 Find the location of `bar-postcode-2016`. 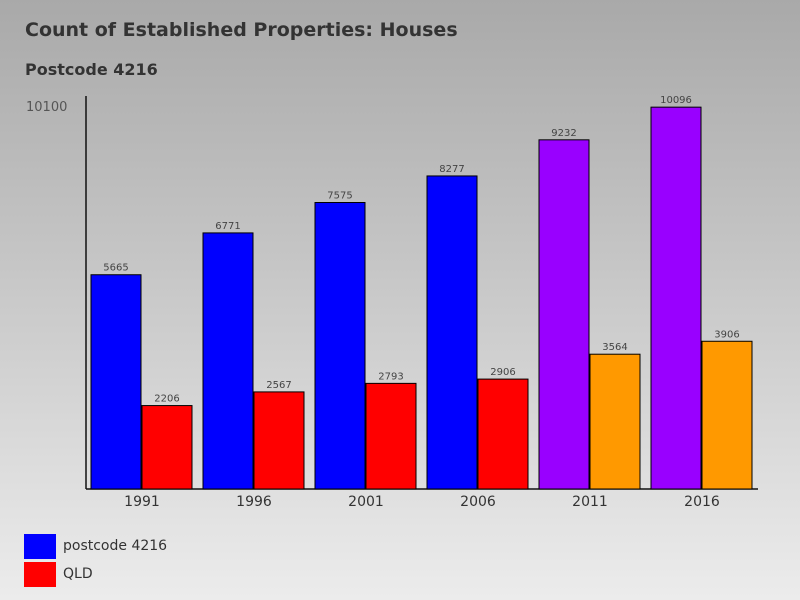

bar-postcode-2016 is located at coordinates (676, 298).